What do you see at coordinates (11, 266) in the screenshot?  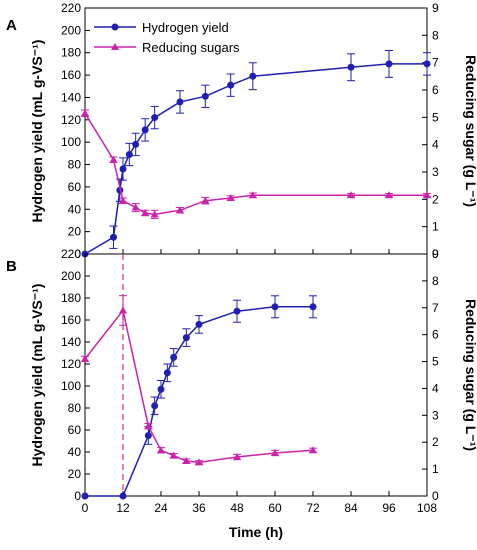 I see `panel-b-label: B` at bounding box center [11, 266].